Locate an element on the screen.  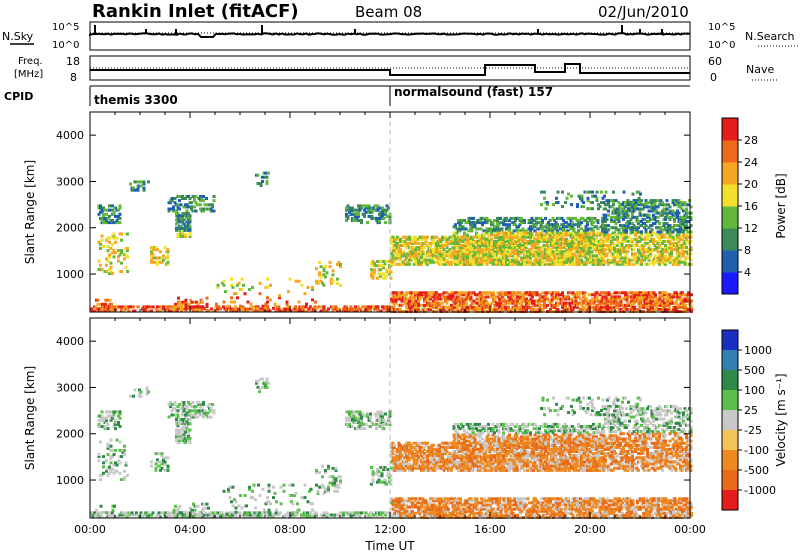
station-title: Rankin Inlet (fitACF) is located at coordinates (195, 11).